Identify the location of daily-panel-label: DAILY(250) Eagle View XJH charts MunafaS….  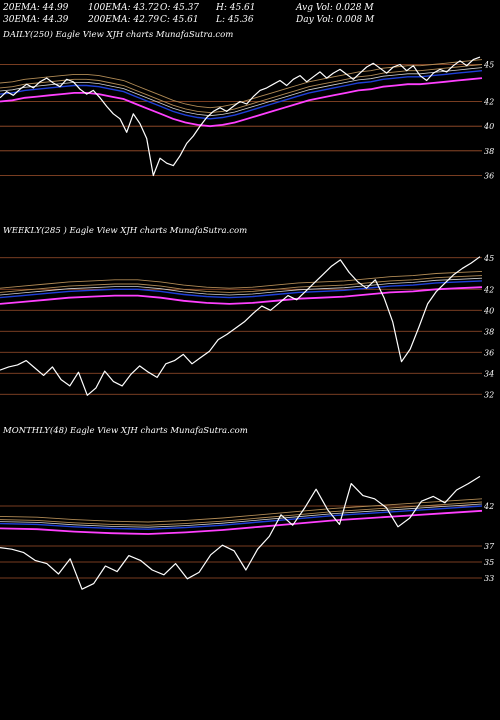
(118, 35).